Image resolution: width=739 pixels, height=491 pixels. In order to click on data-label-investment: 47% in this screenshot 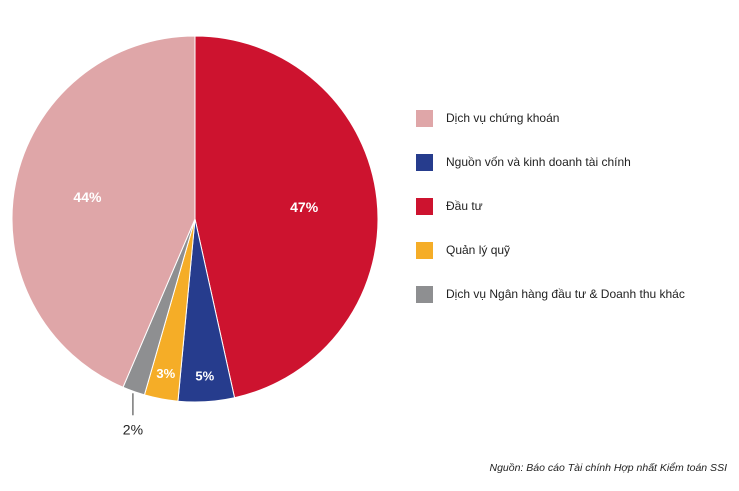, I will do `click(304, 207)`.